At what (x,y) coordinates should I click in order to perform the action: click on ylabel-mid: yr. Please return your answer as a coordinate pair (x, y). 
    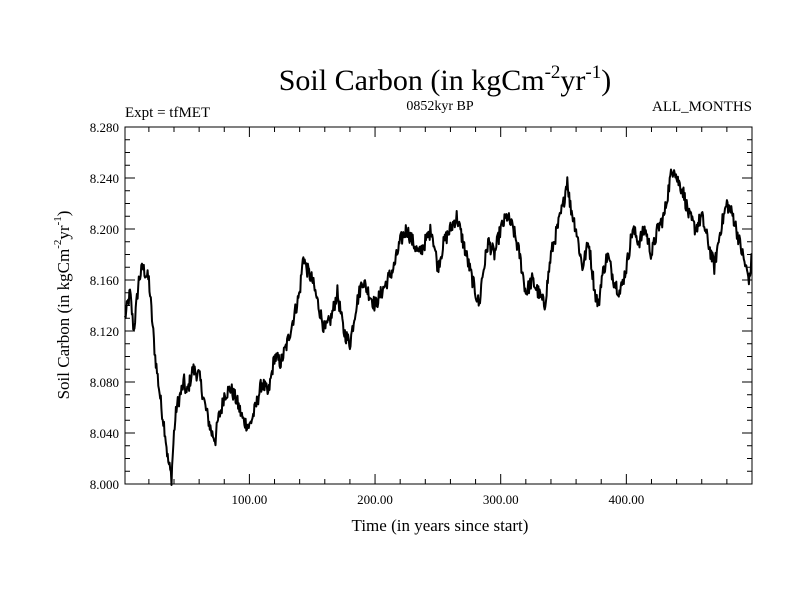
    Looking at the image, I should click on (63, 232).